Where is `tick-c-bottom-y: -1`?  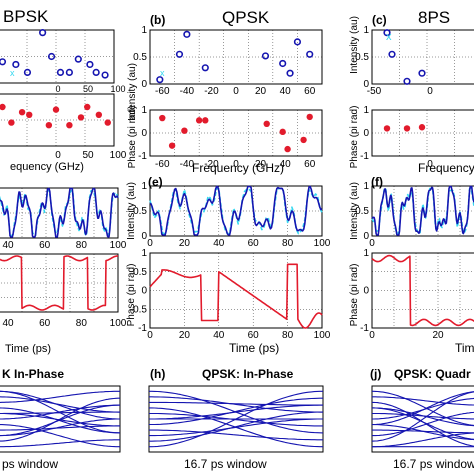
tick-c-bottom-y: -1 is located at coordinates (364, 156).